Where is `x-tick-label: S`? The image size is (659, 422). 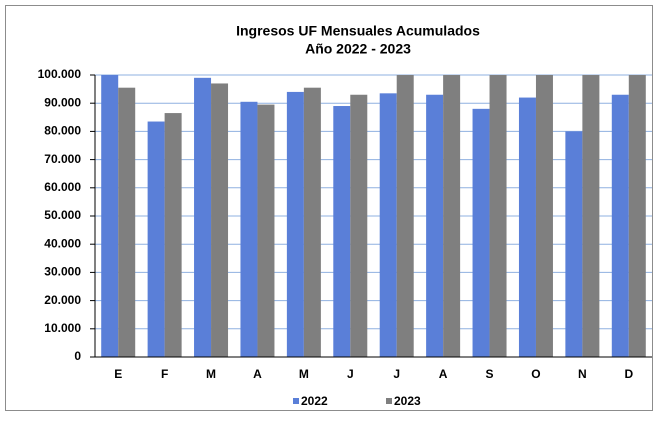
x-tick-label: S is located at coordinates (490, 374).